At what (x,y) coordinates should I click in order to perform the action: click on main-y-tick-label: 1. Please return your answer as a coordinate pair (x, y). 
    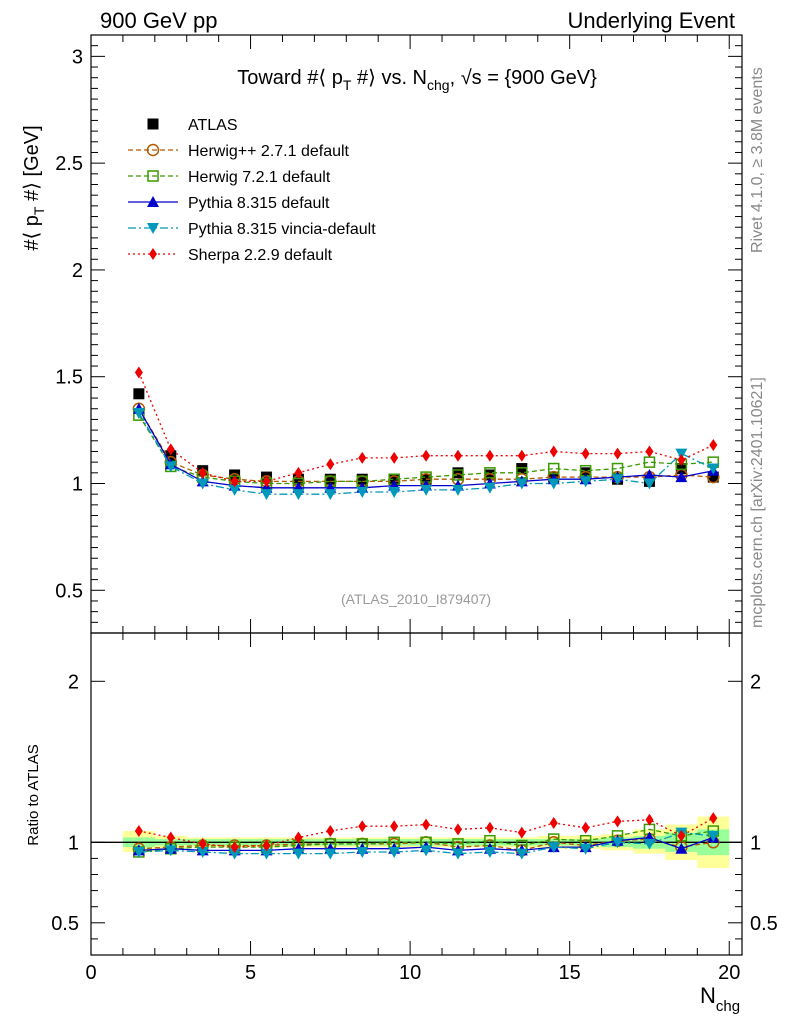
    Looking at the image, I should click on (77, 485).